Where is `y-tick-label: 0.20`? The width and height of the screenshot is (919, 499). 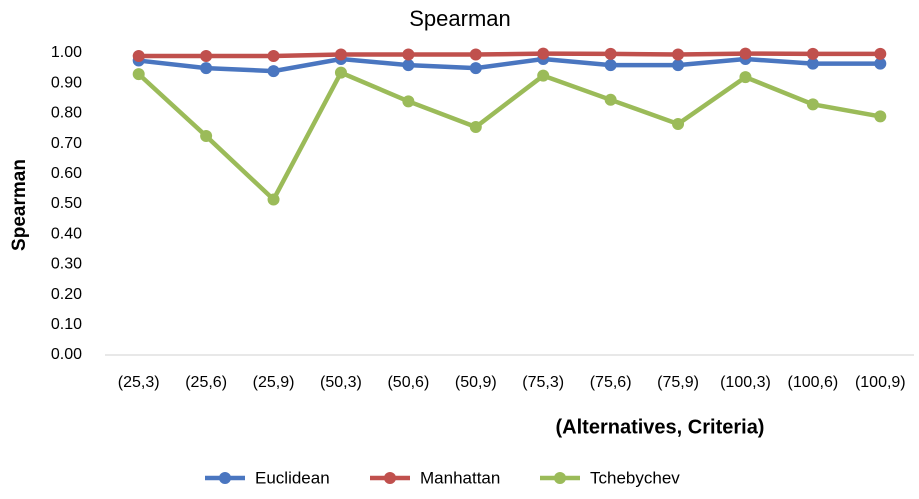
y-tick-label: 0.20 is located at coordinates (66, 294).